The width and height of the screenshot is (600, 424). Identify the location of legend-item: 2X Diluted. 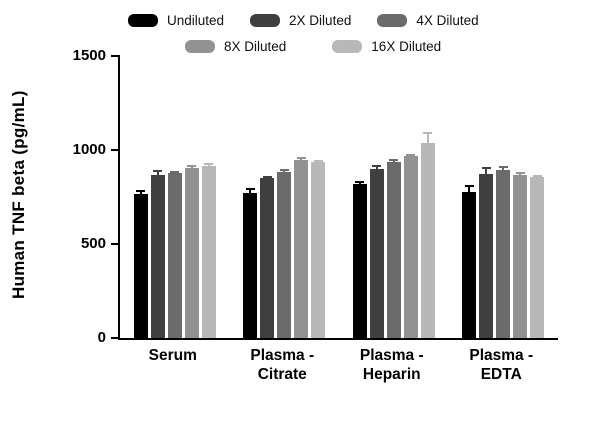
(300, 20).